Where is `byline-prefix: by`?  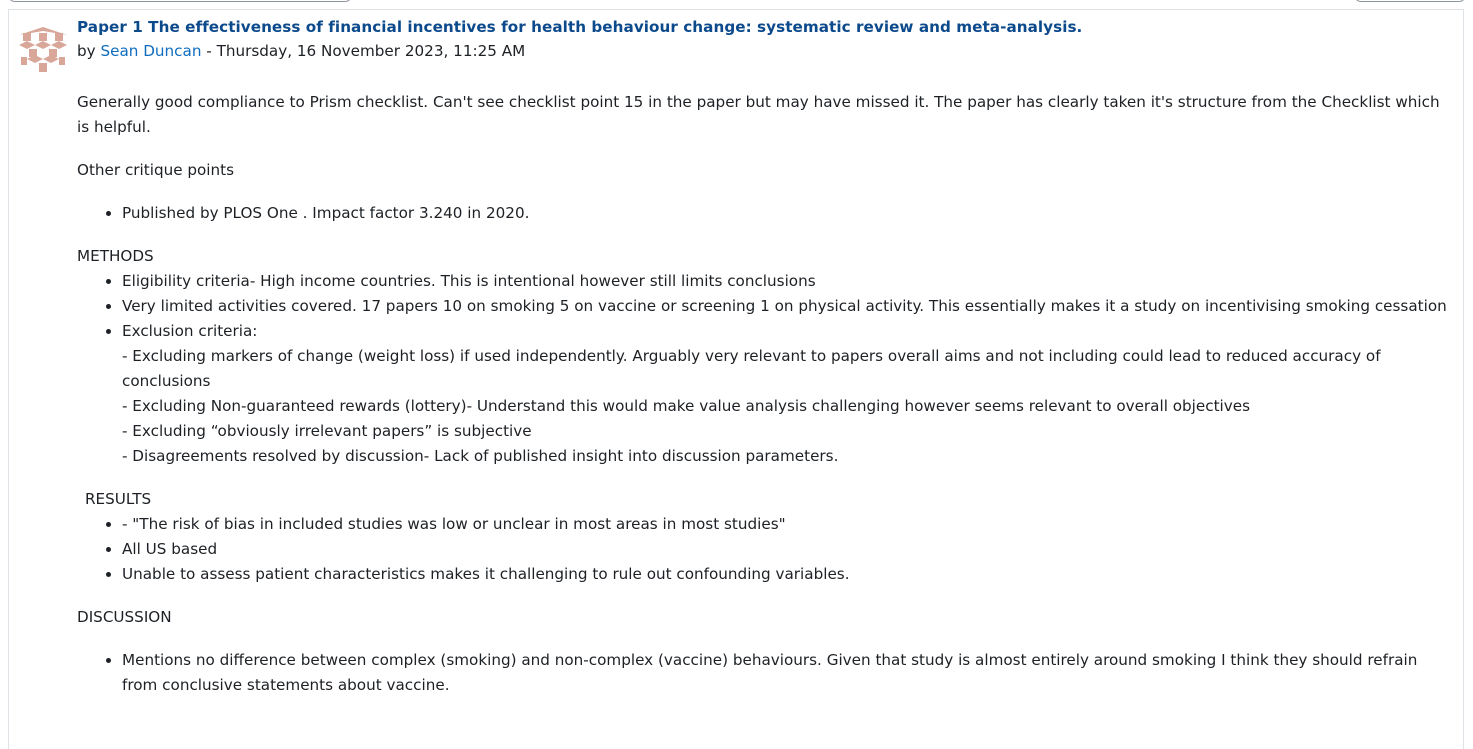
byline-prefix: by is located at coordinates (89, 51).